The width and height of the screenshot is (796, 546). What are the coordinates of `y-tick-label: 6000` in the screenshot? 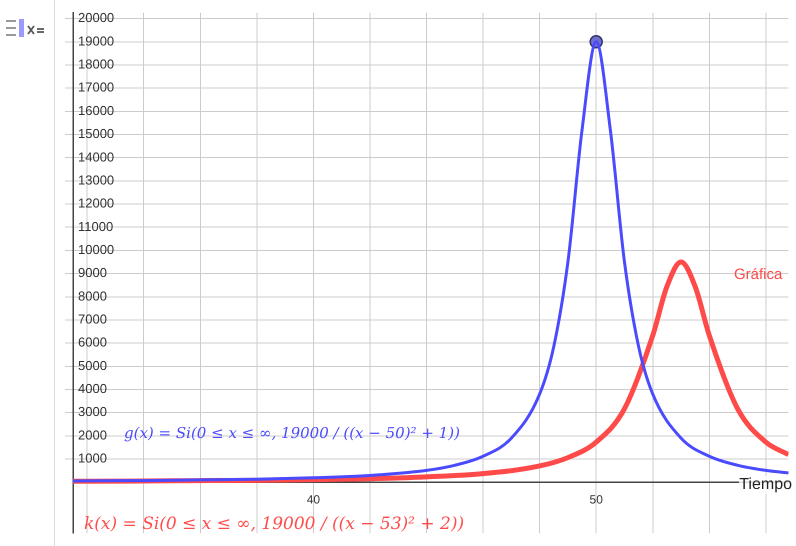 It's located at (92, 342).